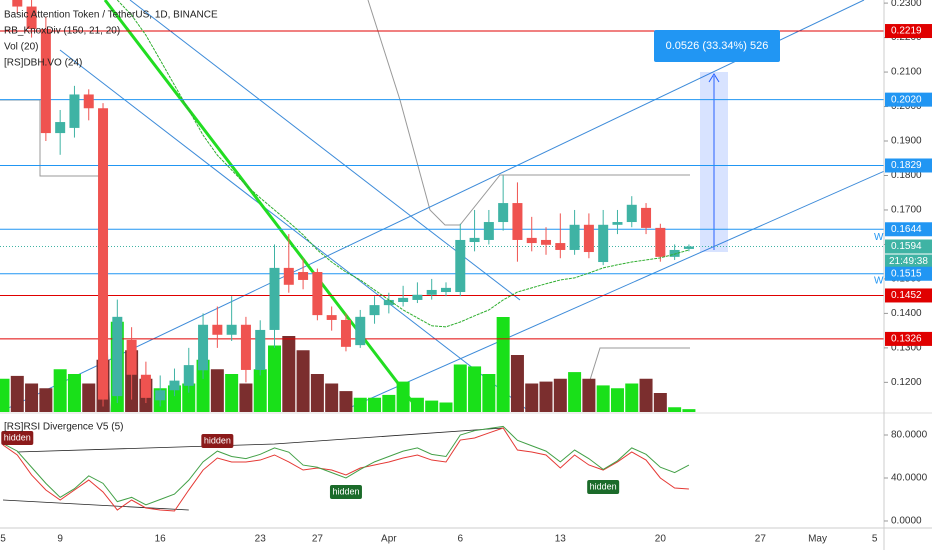 The height and width of the screenshot is (550, 932). What do you see at coordinates (43, 63) in the screenshot?
I see `legend-indicator: [RS]DBH.VO (24)` at bounding box center [43, 63].